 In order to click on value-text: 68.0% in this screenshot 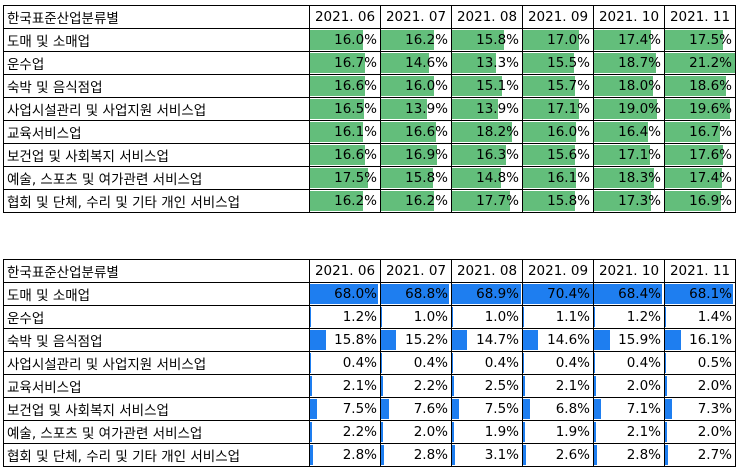, I will do `click(355, 294)`.